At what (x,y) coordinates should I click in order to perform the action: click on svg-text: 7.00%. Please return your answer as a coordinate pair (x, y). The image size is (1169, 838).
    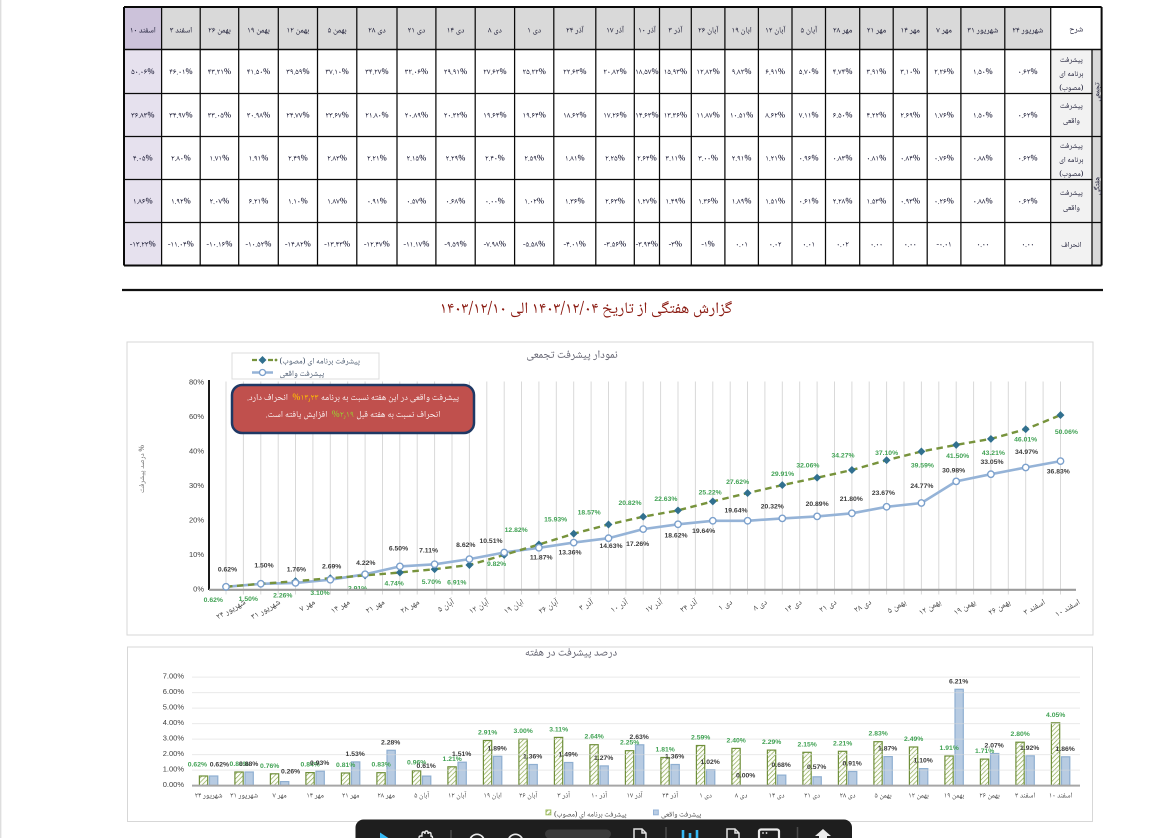
    Looking at the image, I should click on (174, 675).